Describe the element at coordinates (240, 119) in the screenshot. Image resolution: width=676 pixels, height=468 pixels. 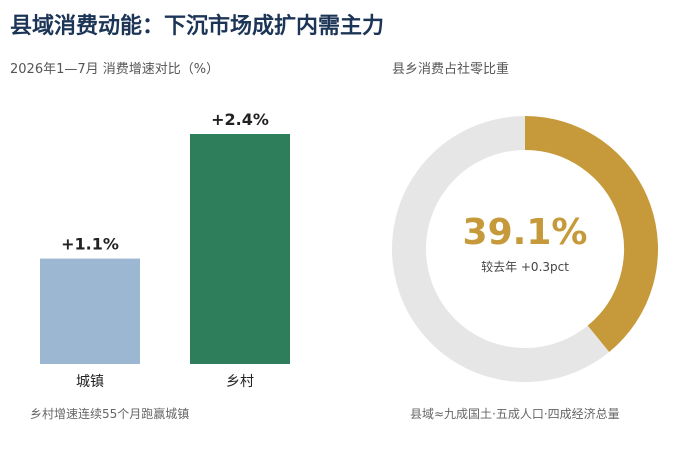
I see `bar-value-label-2: +2.4%` at that location.